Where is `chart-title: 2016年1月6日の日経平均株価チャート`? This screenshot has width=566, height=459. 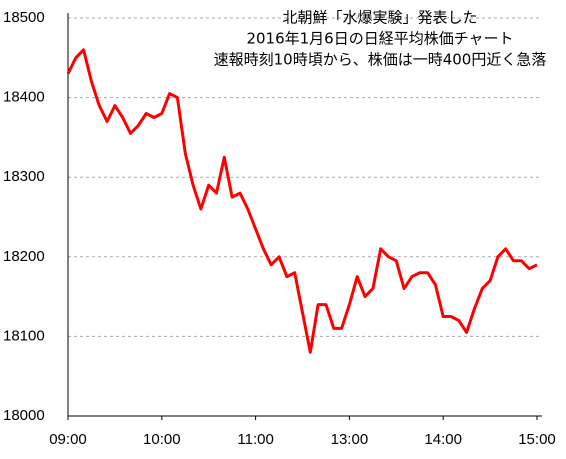
chart-title: 2016年1月6日の日経平均株価チャート is located at coordinates (379, 39).